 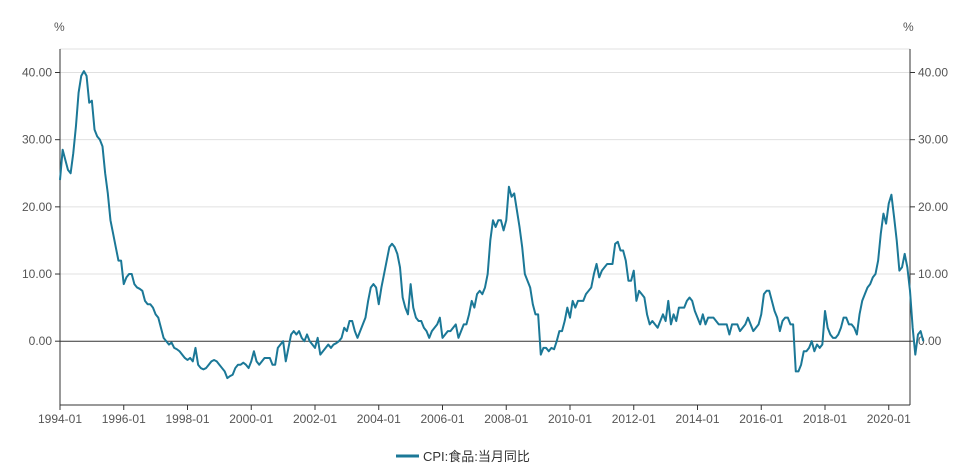 I want to click on x-tick-label: 2012-01, so click(x=634, y=419).